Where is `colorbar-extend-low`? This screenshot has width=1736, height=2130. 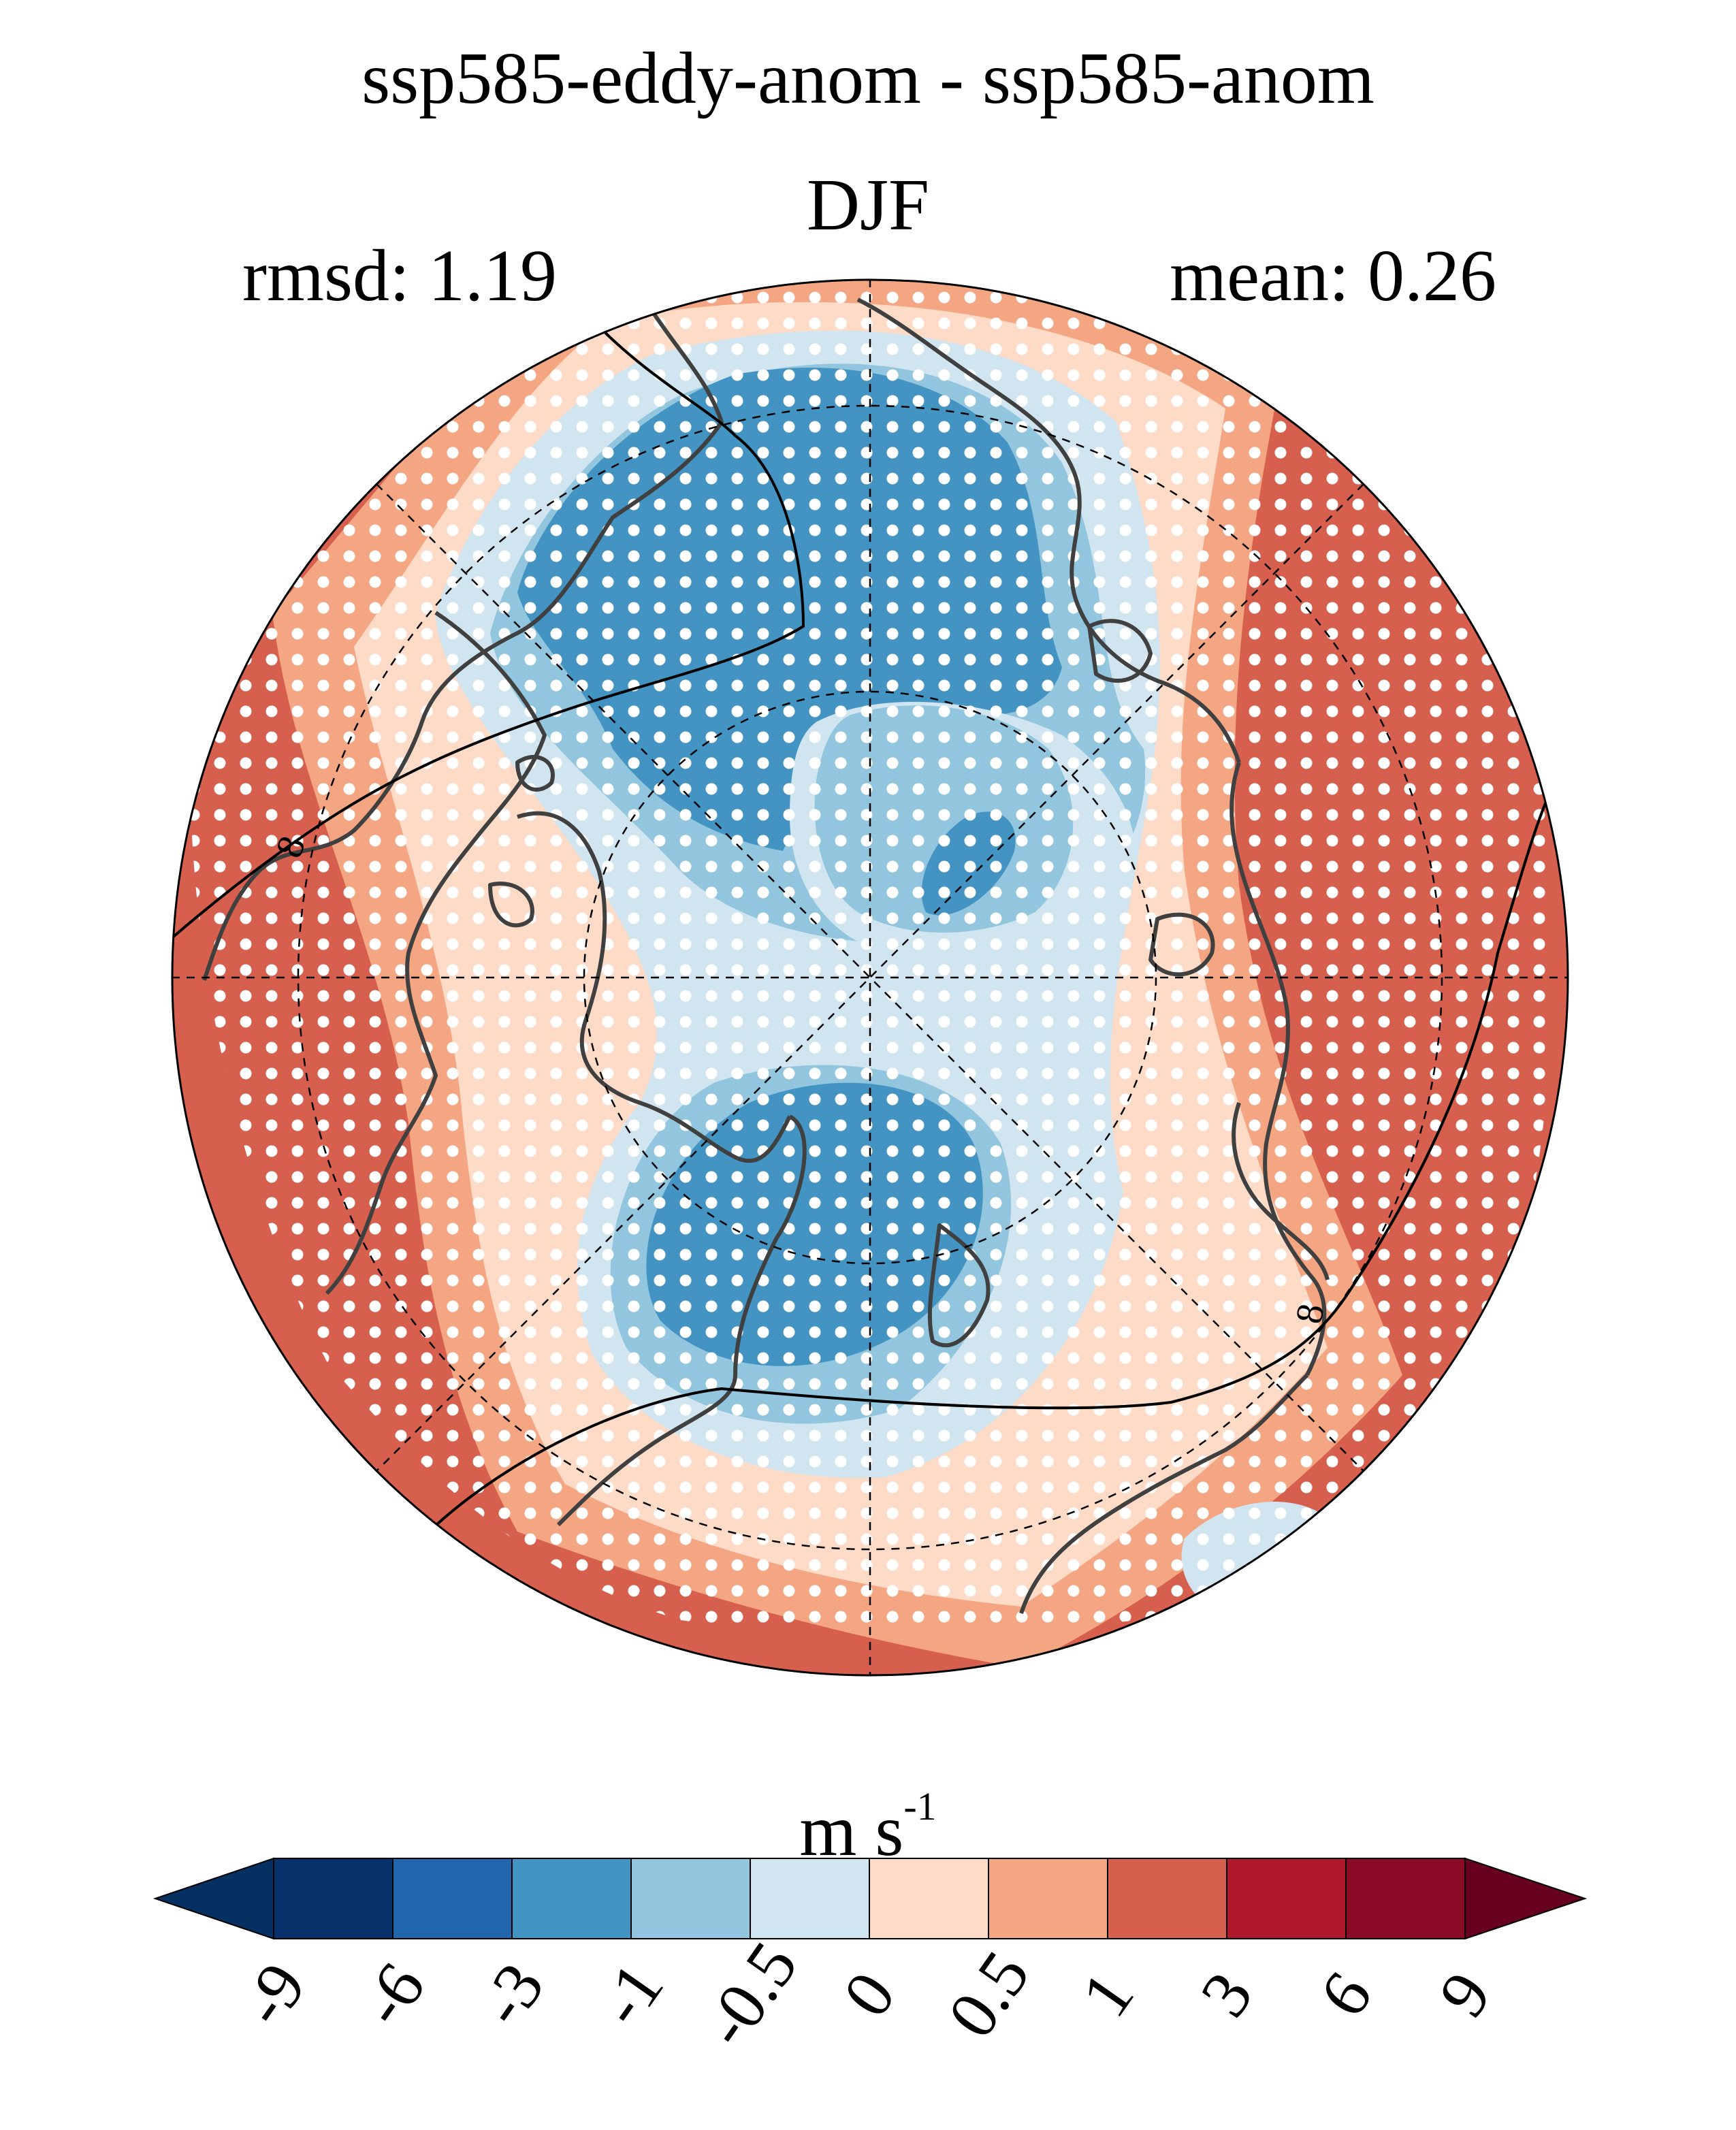 colorbar-extend-low is located at coordinates (213, 1898).